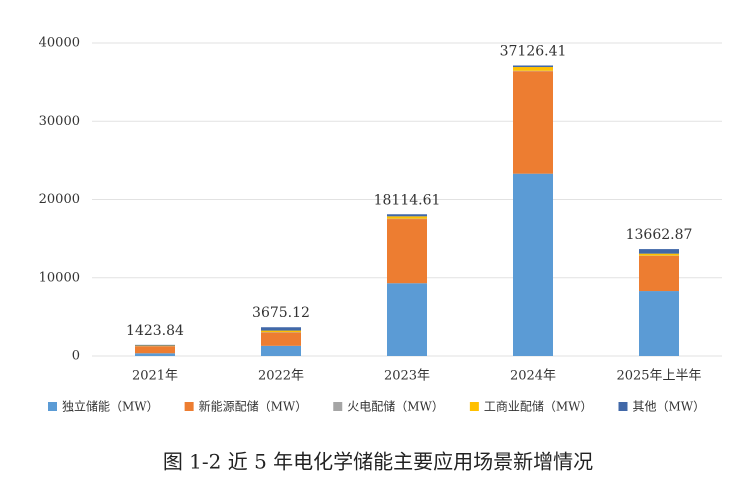 This screenshot has height=495, width=756. Describe the element at coordinates (155, 376) in the screenshot. I see `x-tick-label: 2021年` at that location.